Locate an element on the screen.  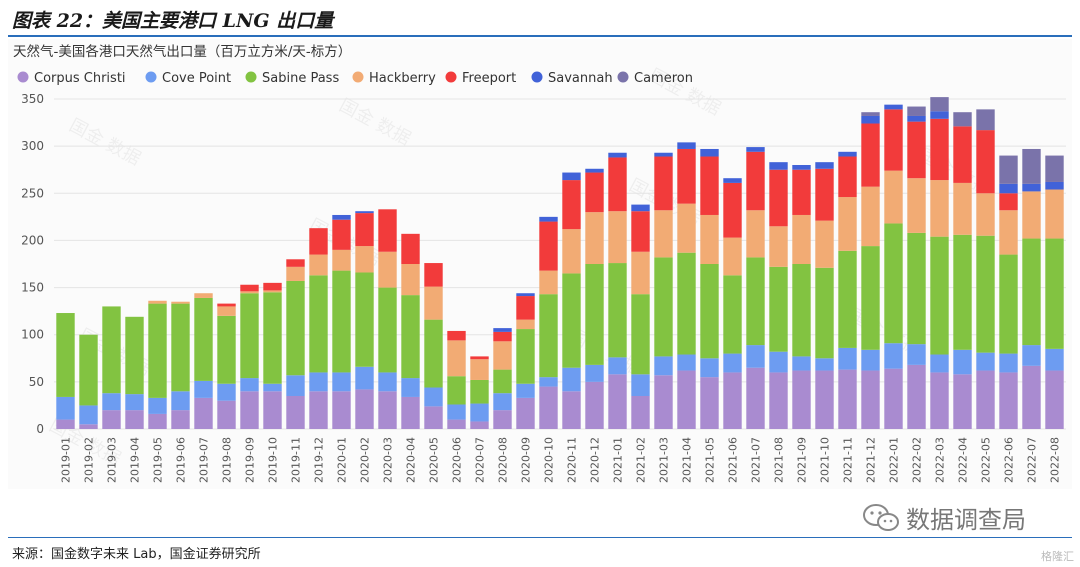
x-tick-label: 2019-10 is located at coordinates (273, 460).